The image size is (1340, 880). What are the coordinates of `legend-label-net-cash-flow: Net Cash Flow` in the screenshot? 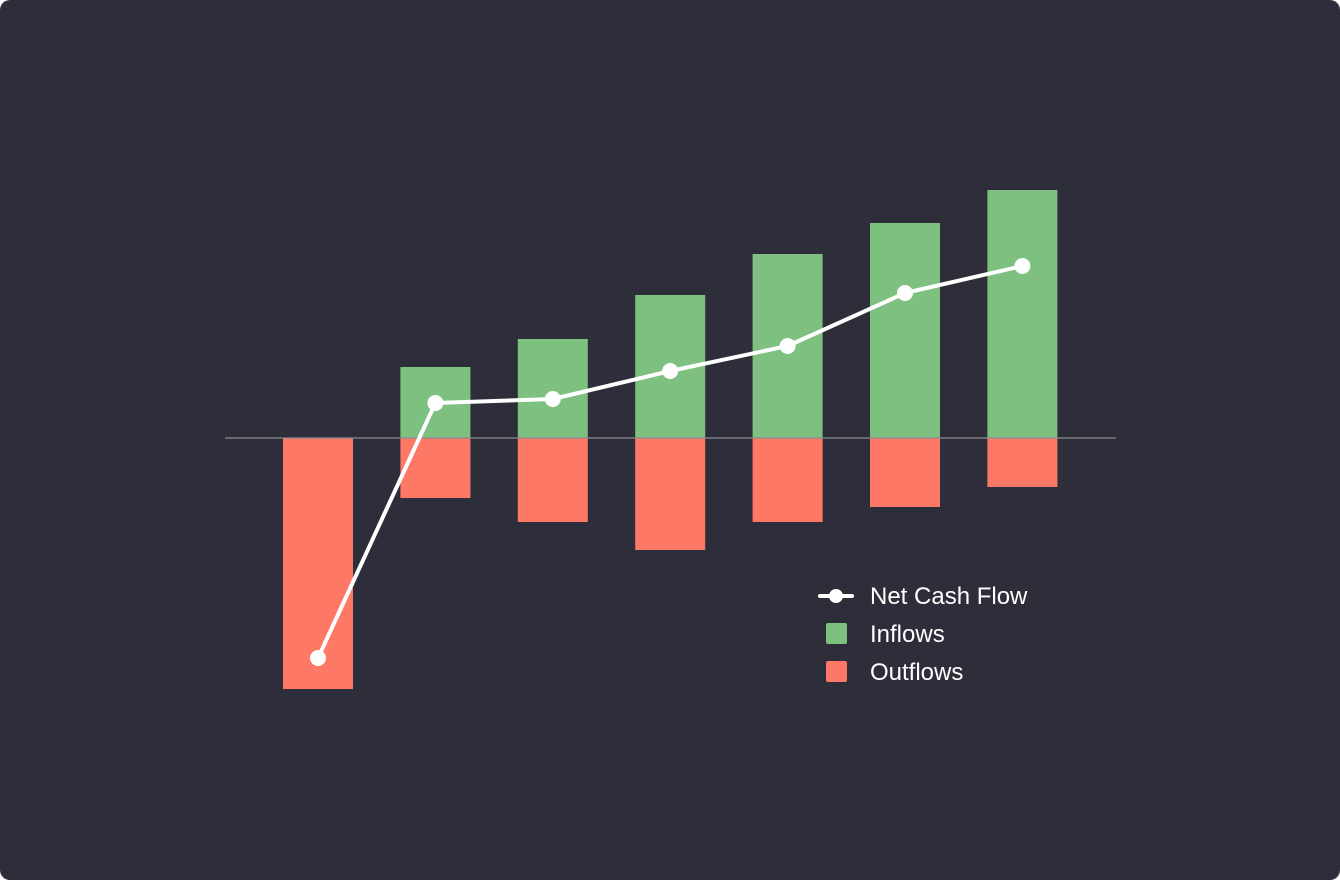 It's located at (949, 596).